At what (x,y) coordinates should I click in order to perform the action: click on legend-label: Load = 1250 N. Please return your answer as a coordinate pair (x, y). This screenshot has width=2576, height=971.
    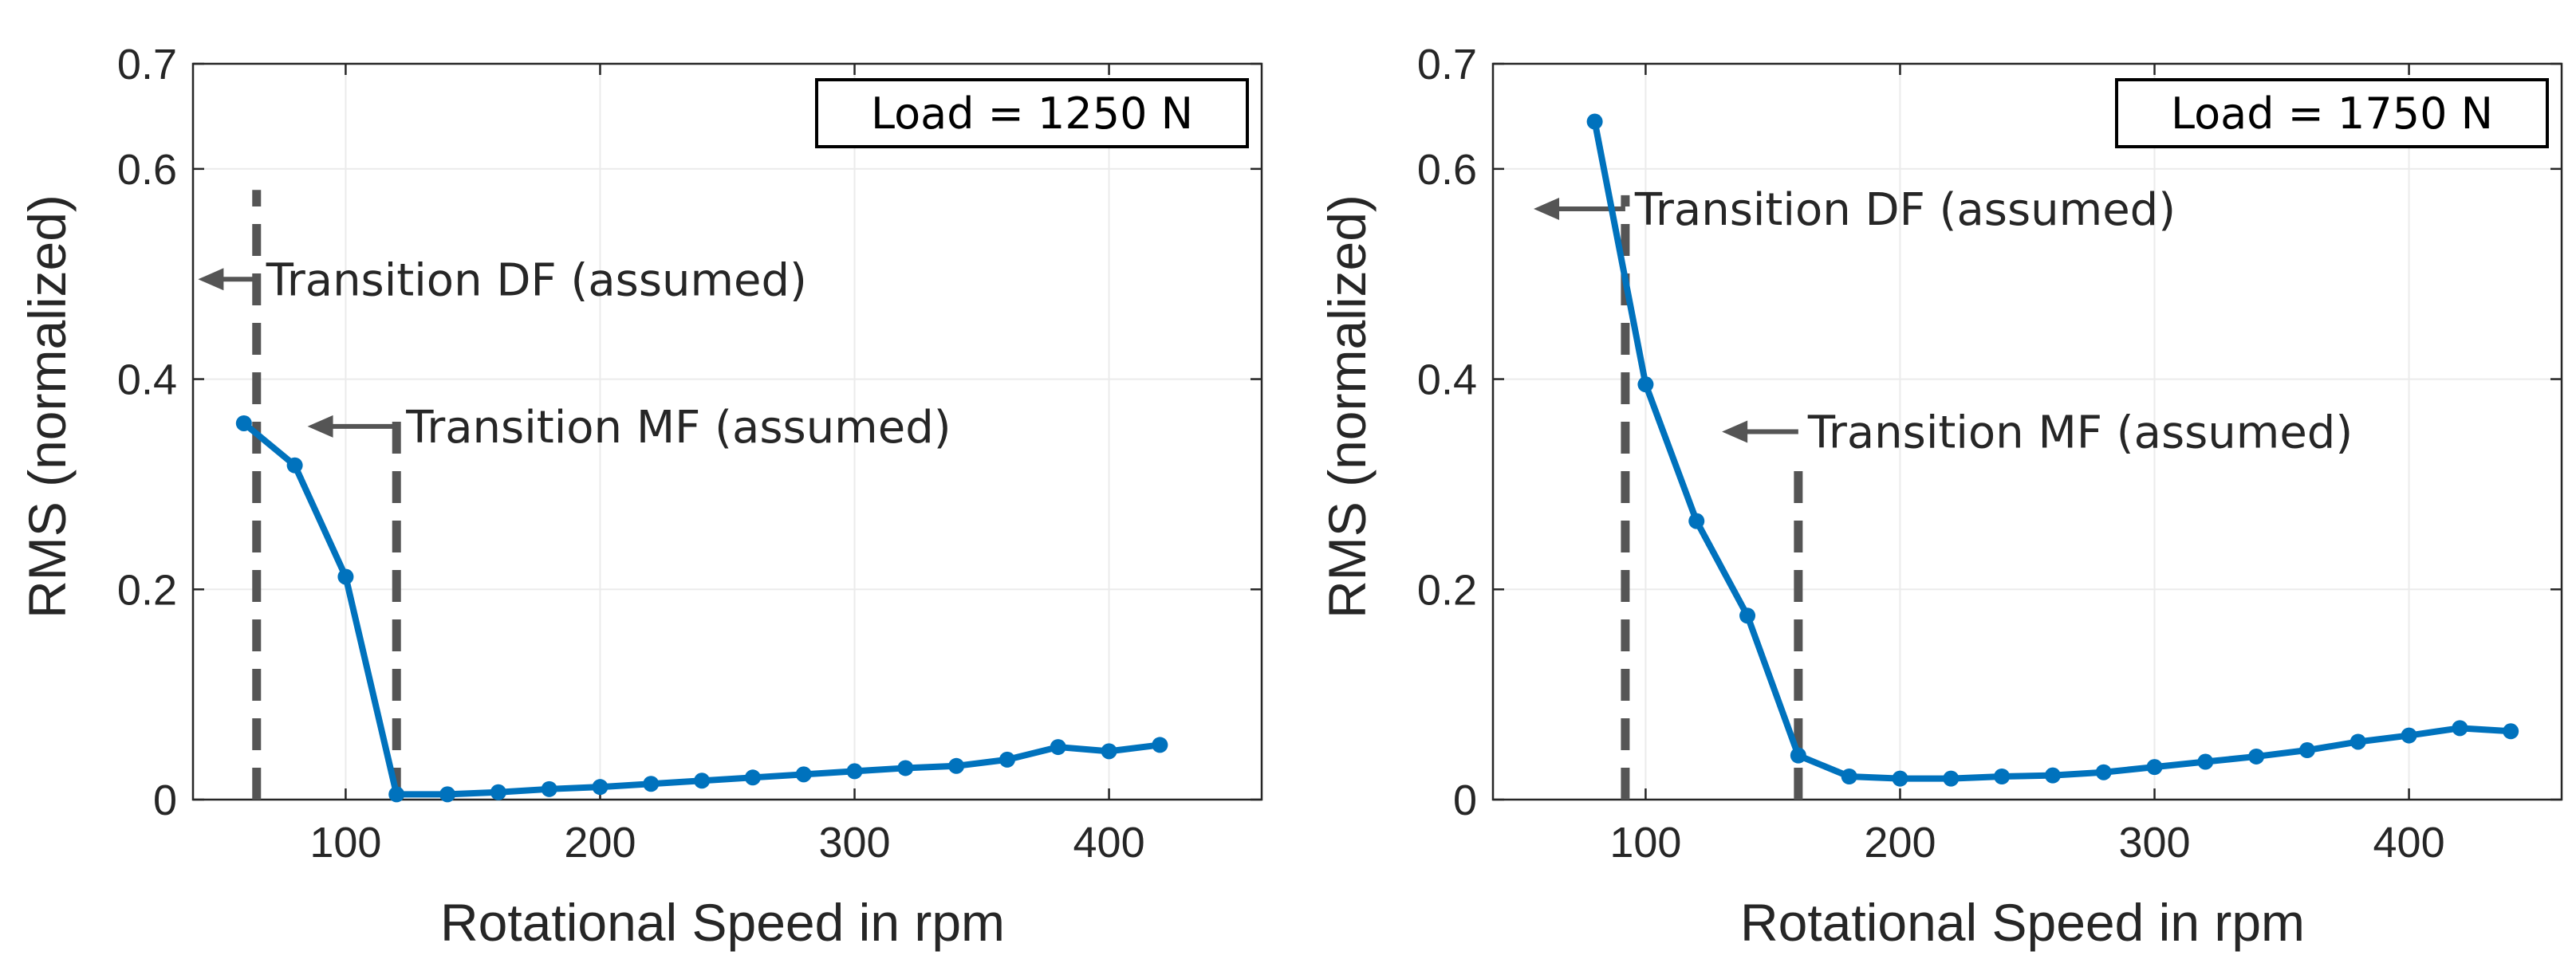
    Looking at the image, I should click on (1032, 113).